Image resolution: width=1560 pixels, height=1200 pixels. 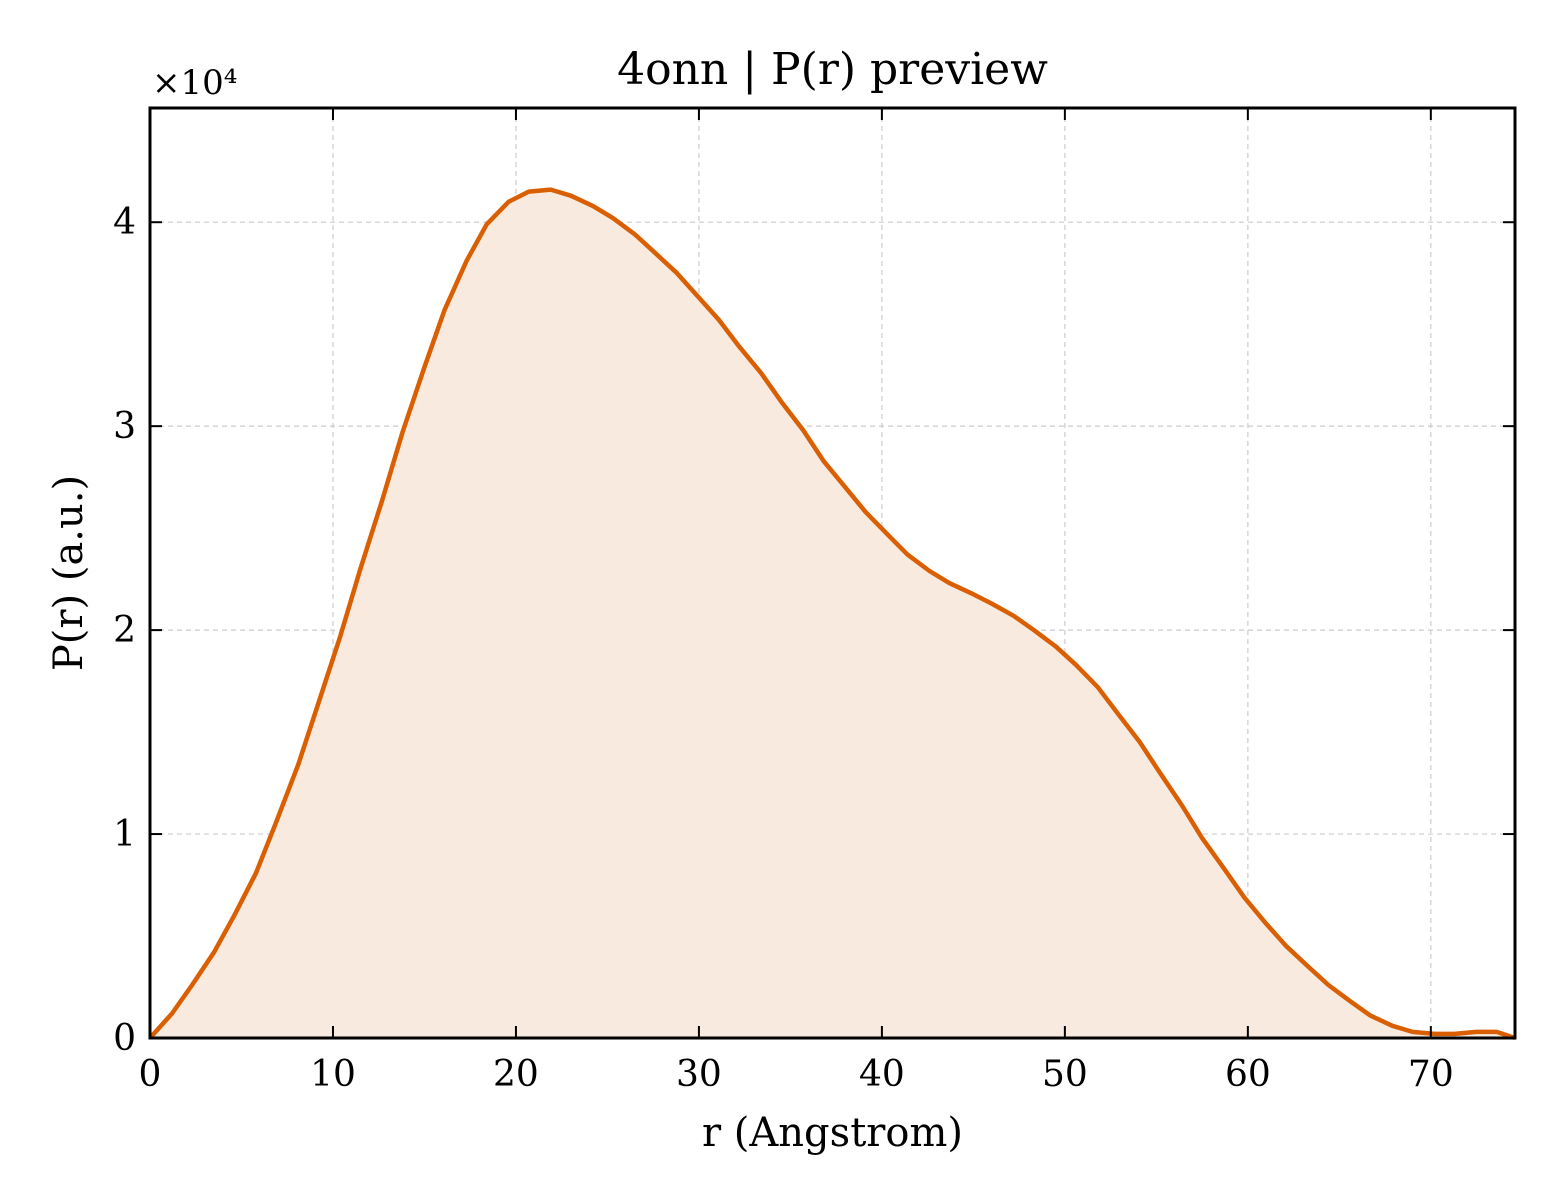 What do you see at coordinates (124, 834) in the screenshot?
I see `y-tick-label: 1` at bounding box center [124, 834].